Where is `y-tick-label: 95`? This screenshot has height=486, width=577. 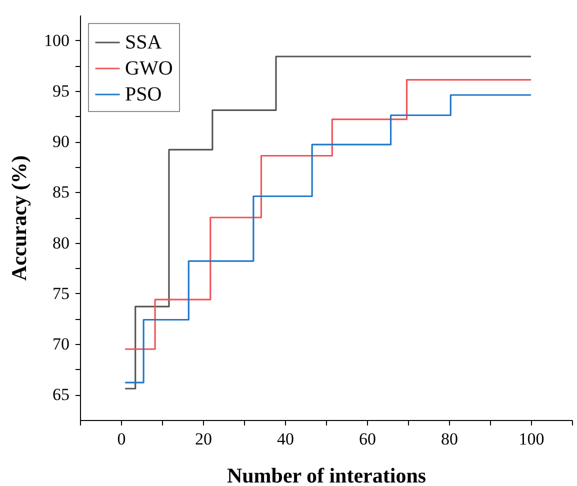 y-tick-label: 95 is located at coordinates (61, 90).